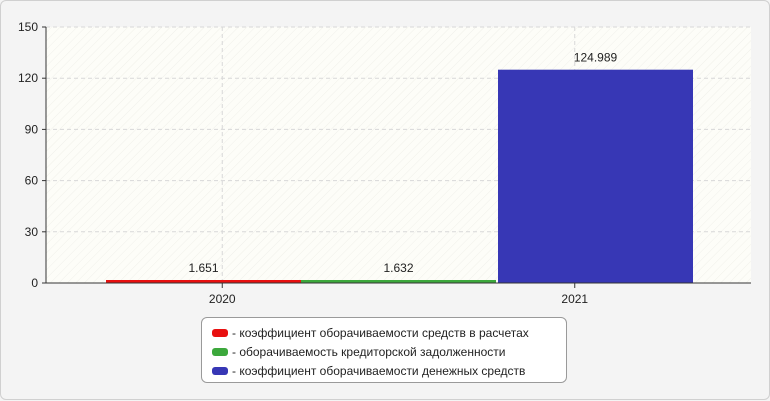 Image resolution: width=770 pixels, height=401 pixels. What do you see at coordinates (398, 268) in the screenshot?
I see `data-label: 1.632` at bounding box center [398, 268].